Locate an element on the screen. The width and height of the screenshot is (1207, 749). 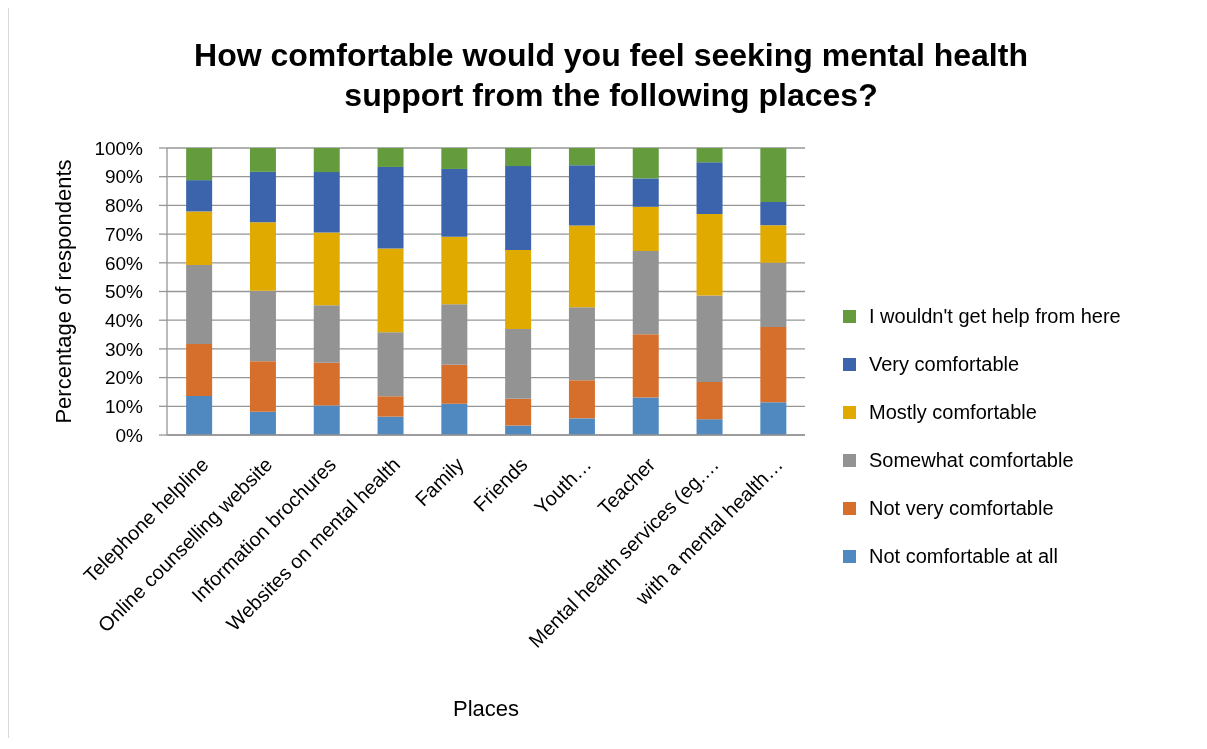
legend-label: Not very comfortable is located at coordinates (961, 508).